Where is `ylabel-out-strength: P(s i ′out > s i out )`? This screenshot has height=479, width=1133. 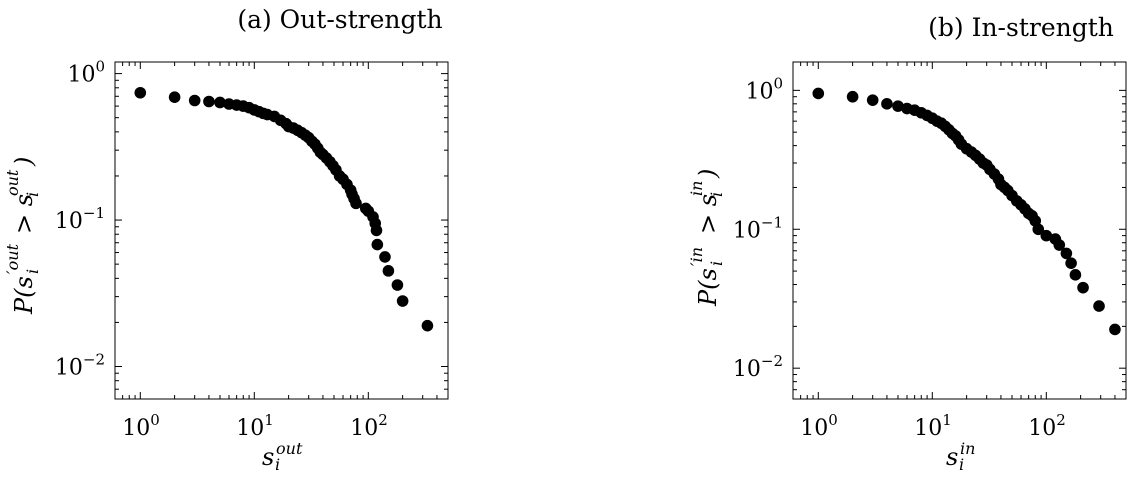 ylabel-out-strength: P(s i ′out > s i out ) is located at coordinates (22, 236).